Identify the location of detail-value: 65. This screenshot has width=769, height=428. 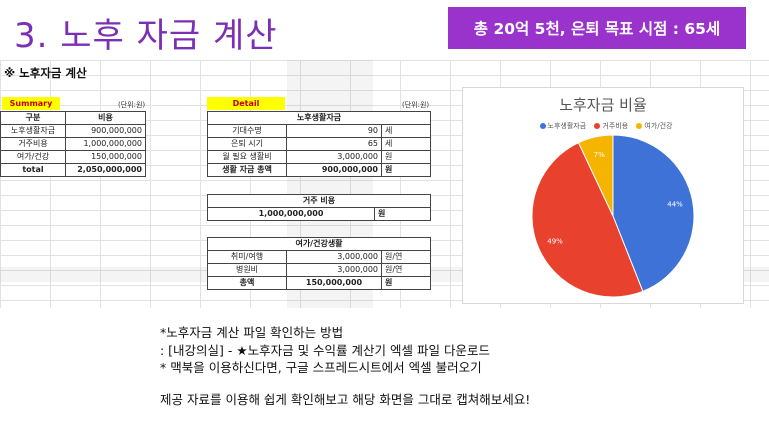
(334, 144).